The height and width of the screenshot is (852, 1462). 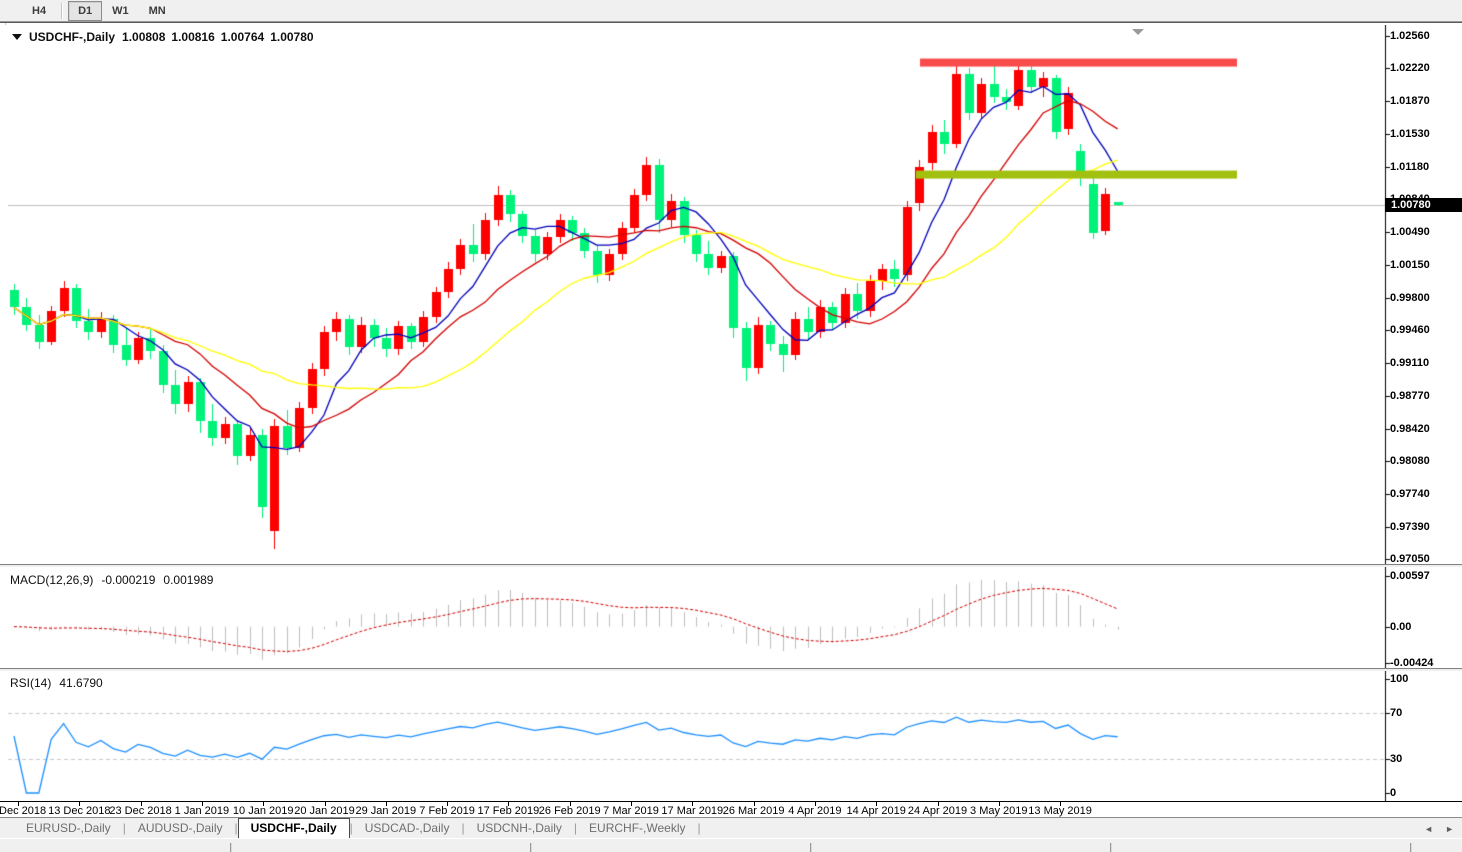 What do you see at coordinates (218, 37) in the screenshot?
I see `ohlc-readout: 1.00808 1.00816 1.00764 1.00780` at bounding box center [218, 37].